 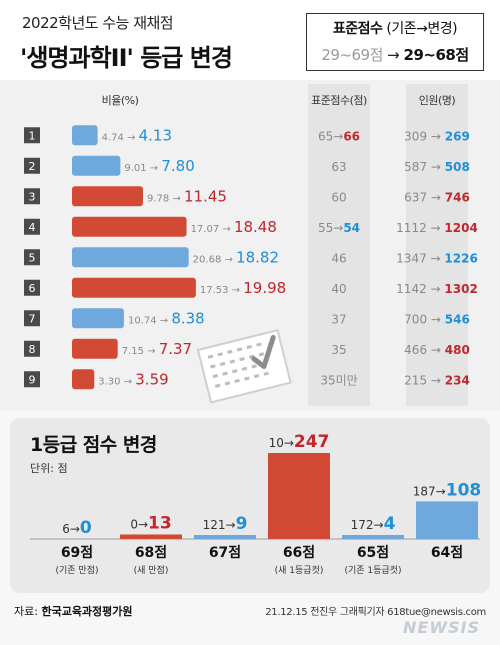 I want to click on standard-score: 55→54, so click(x=339, y=228).